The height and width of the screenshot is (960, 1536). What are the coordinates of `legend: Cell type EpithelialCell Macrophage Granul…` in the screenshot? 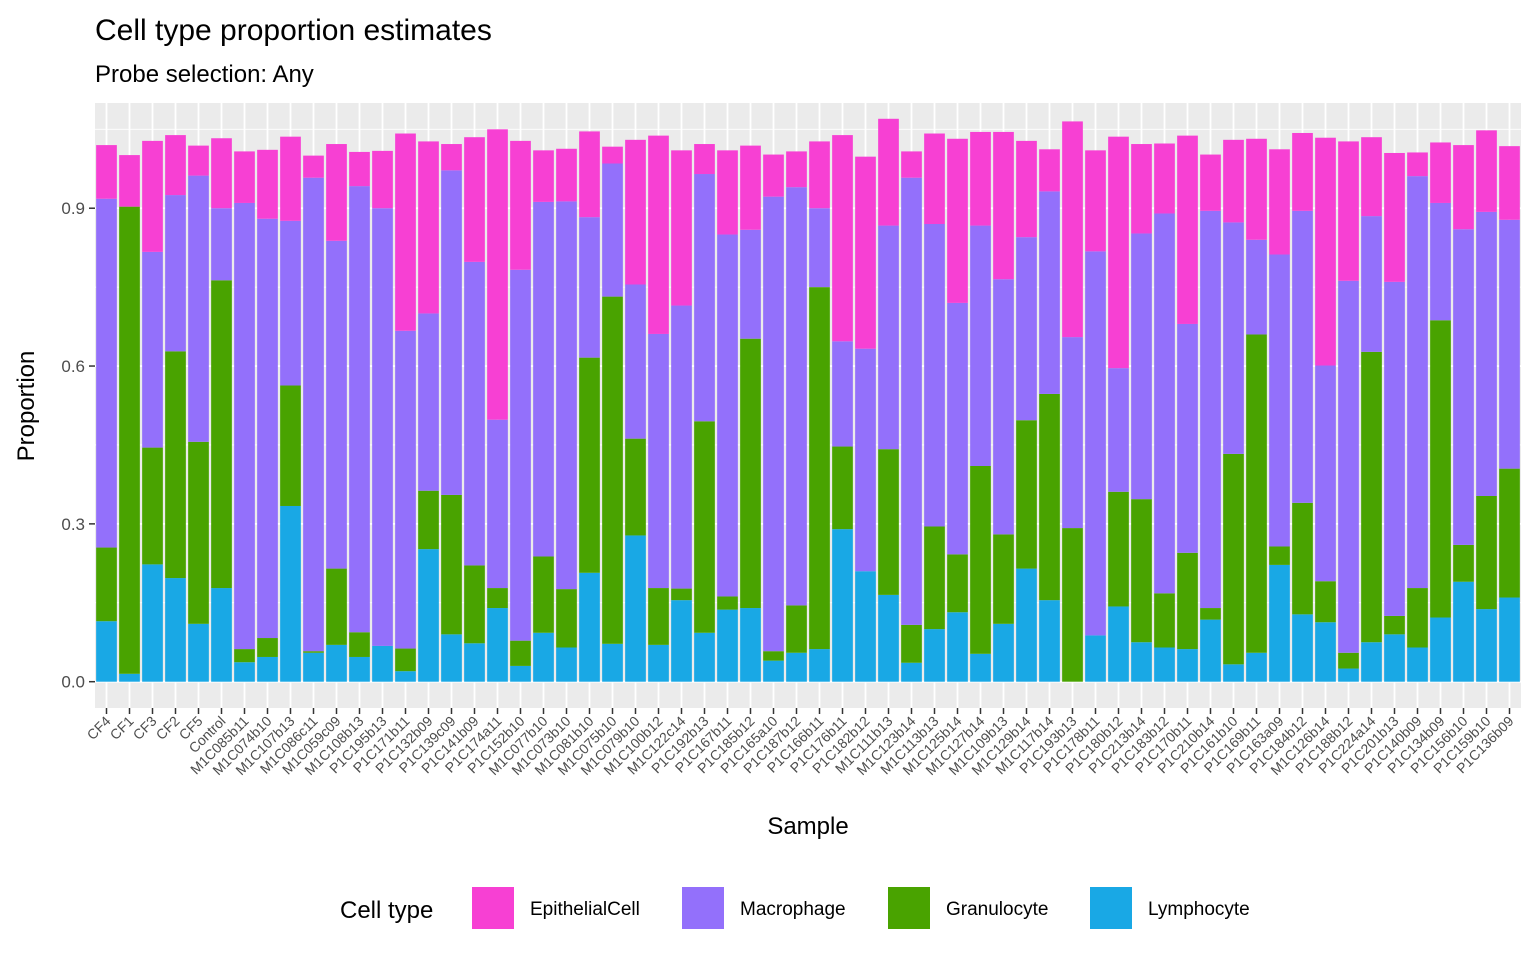 It's located at (795, 908).